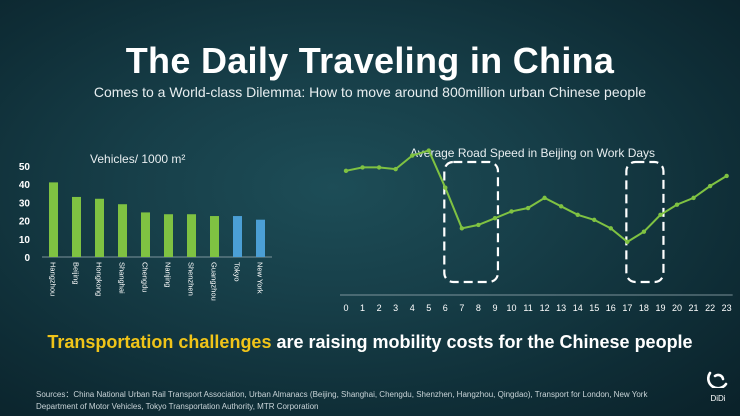  What do you see at coordinates (138, 159) in the screenshot?
I see `bar-chart-title: Vehicles/ 1000 m²` at bounding box center [138, 159].